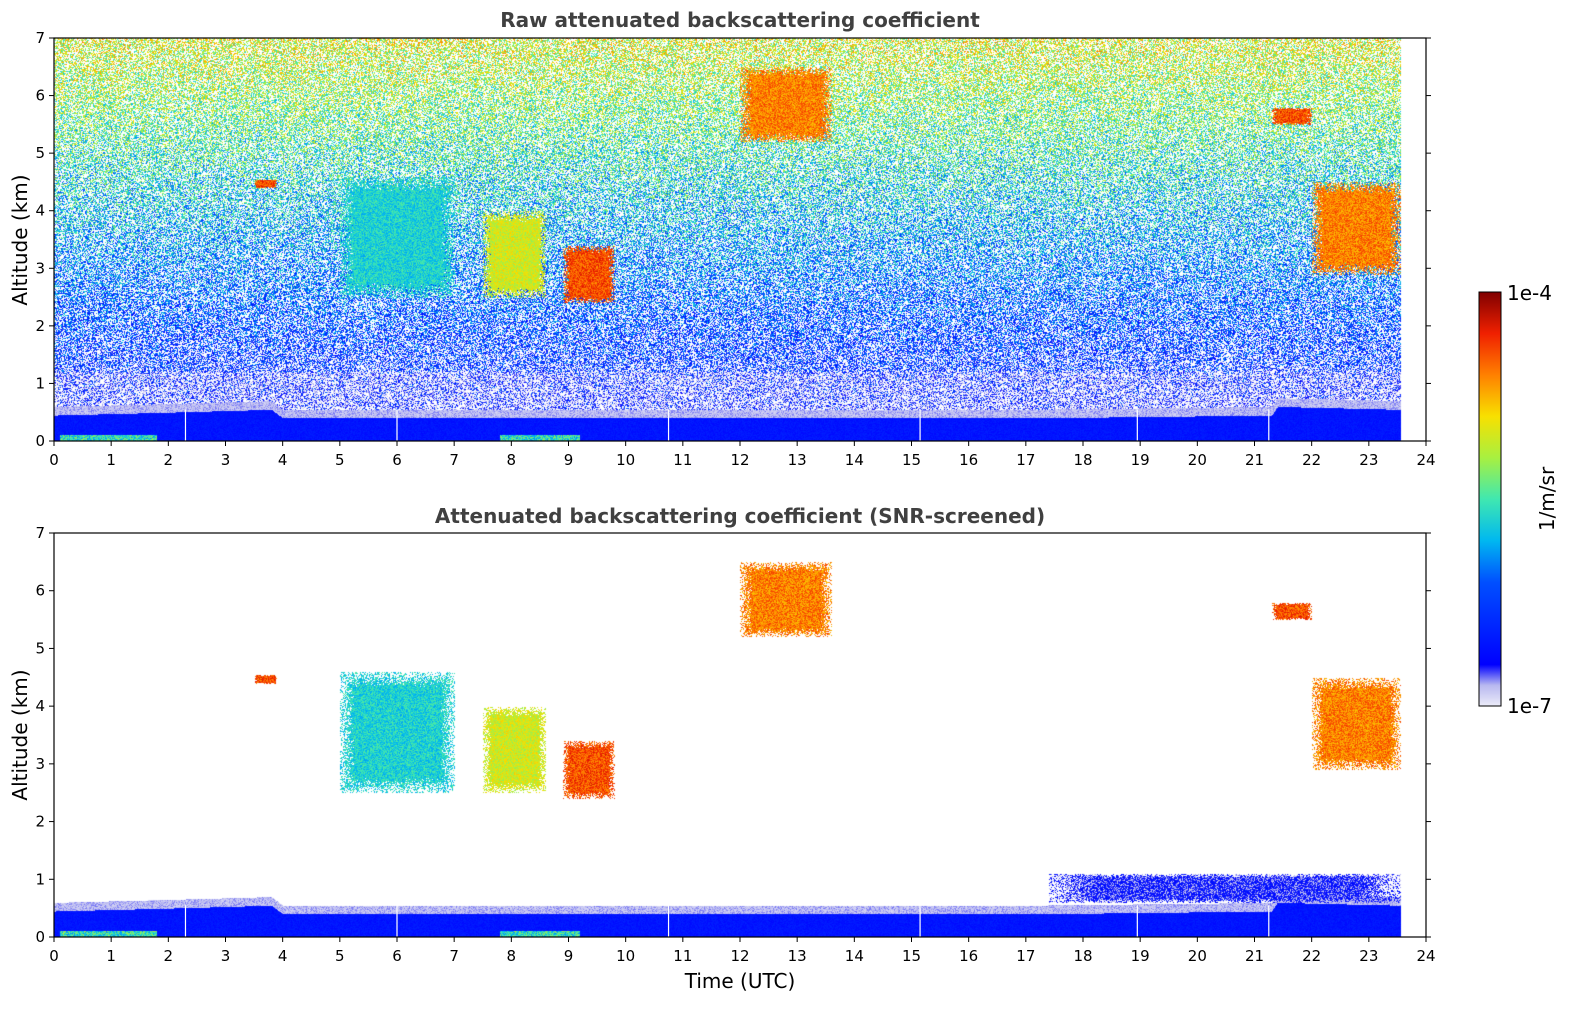  I want to click on screened-ytick-label-5: 5, so click(40, 648).